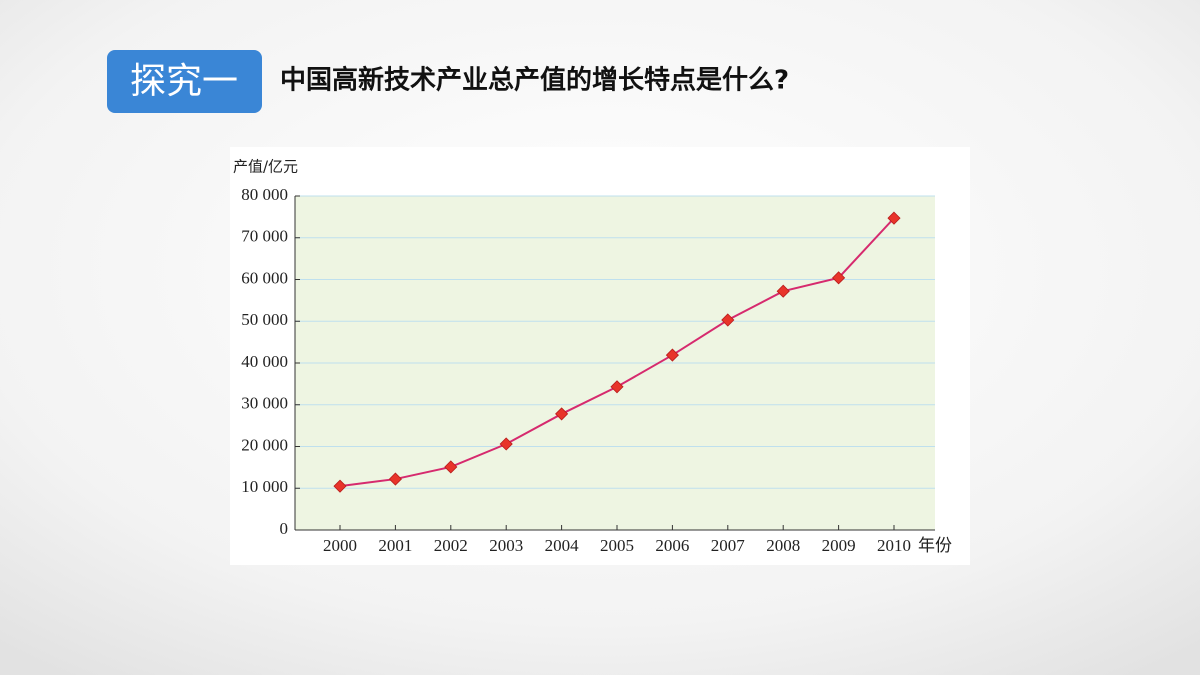 This screenshot has width=1200, height=675. Describe the element at coordinates (672, 545) in the screenshot. I see `x-tick-label: 2006` at that location.